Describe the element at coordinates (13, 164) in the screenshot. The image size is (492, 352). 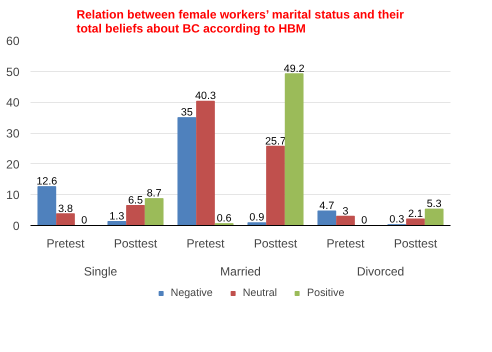
I see `y-tick-label: 20` at that location.